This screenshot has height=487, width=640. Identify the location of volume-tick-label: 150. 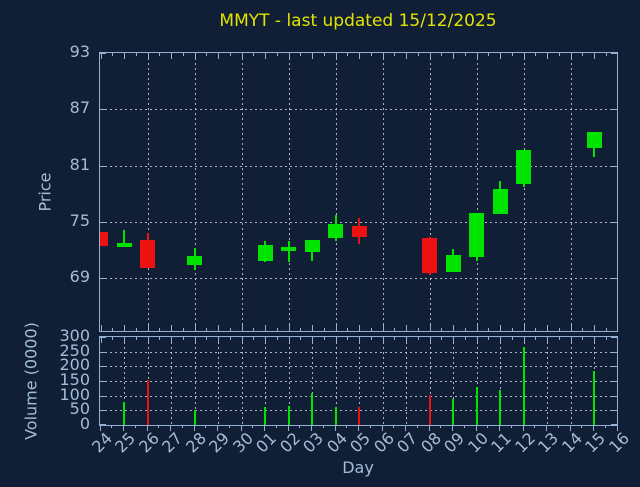
(74, 379).